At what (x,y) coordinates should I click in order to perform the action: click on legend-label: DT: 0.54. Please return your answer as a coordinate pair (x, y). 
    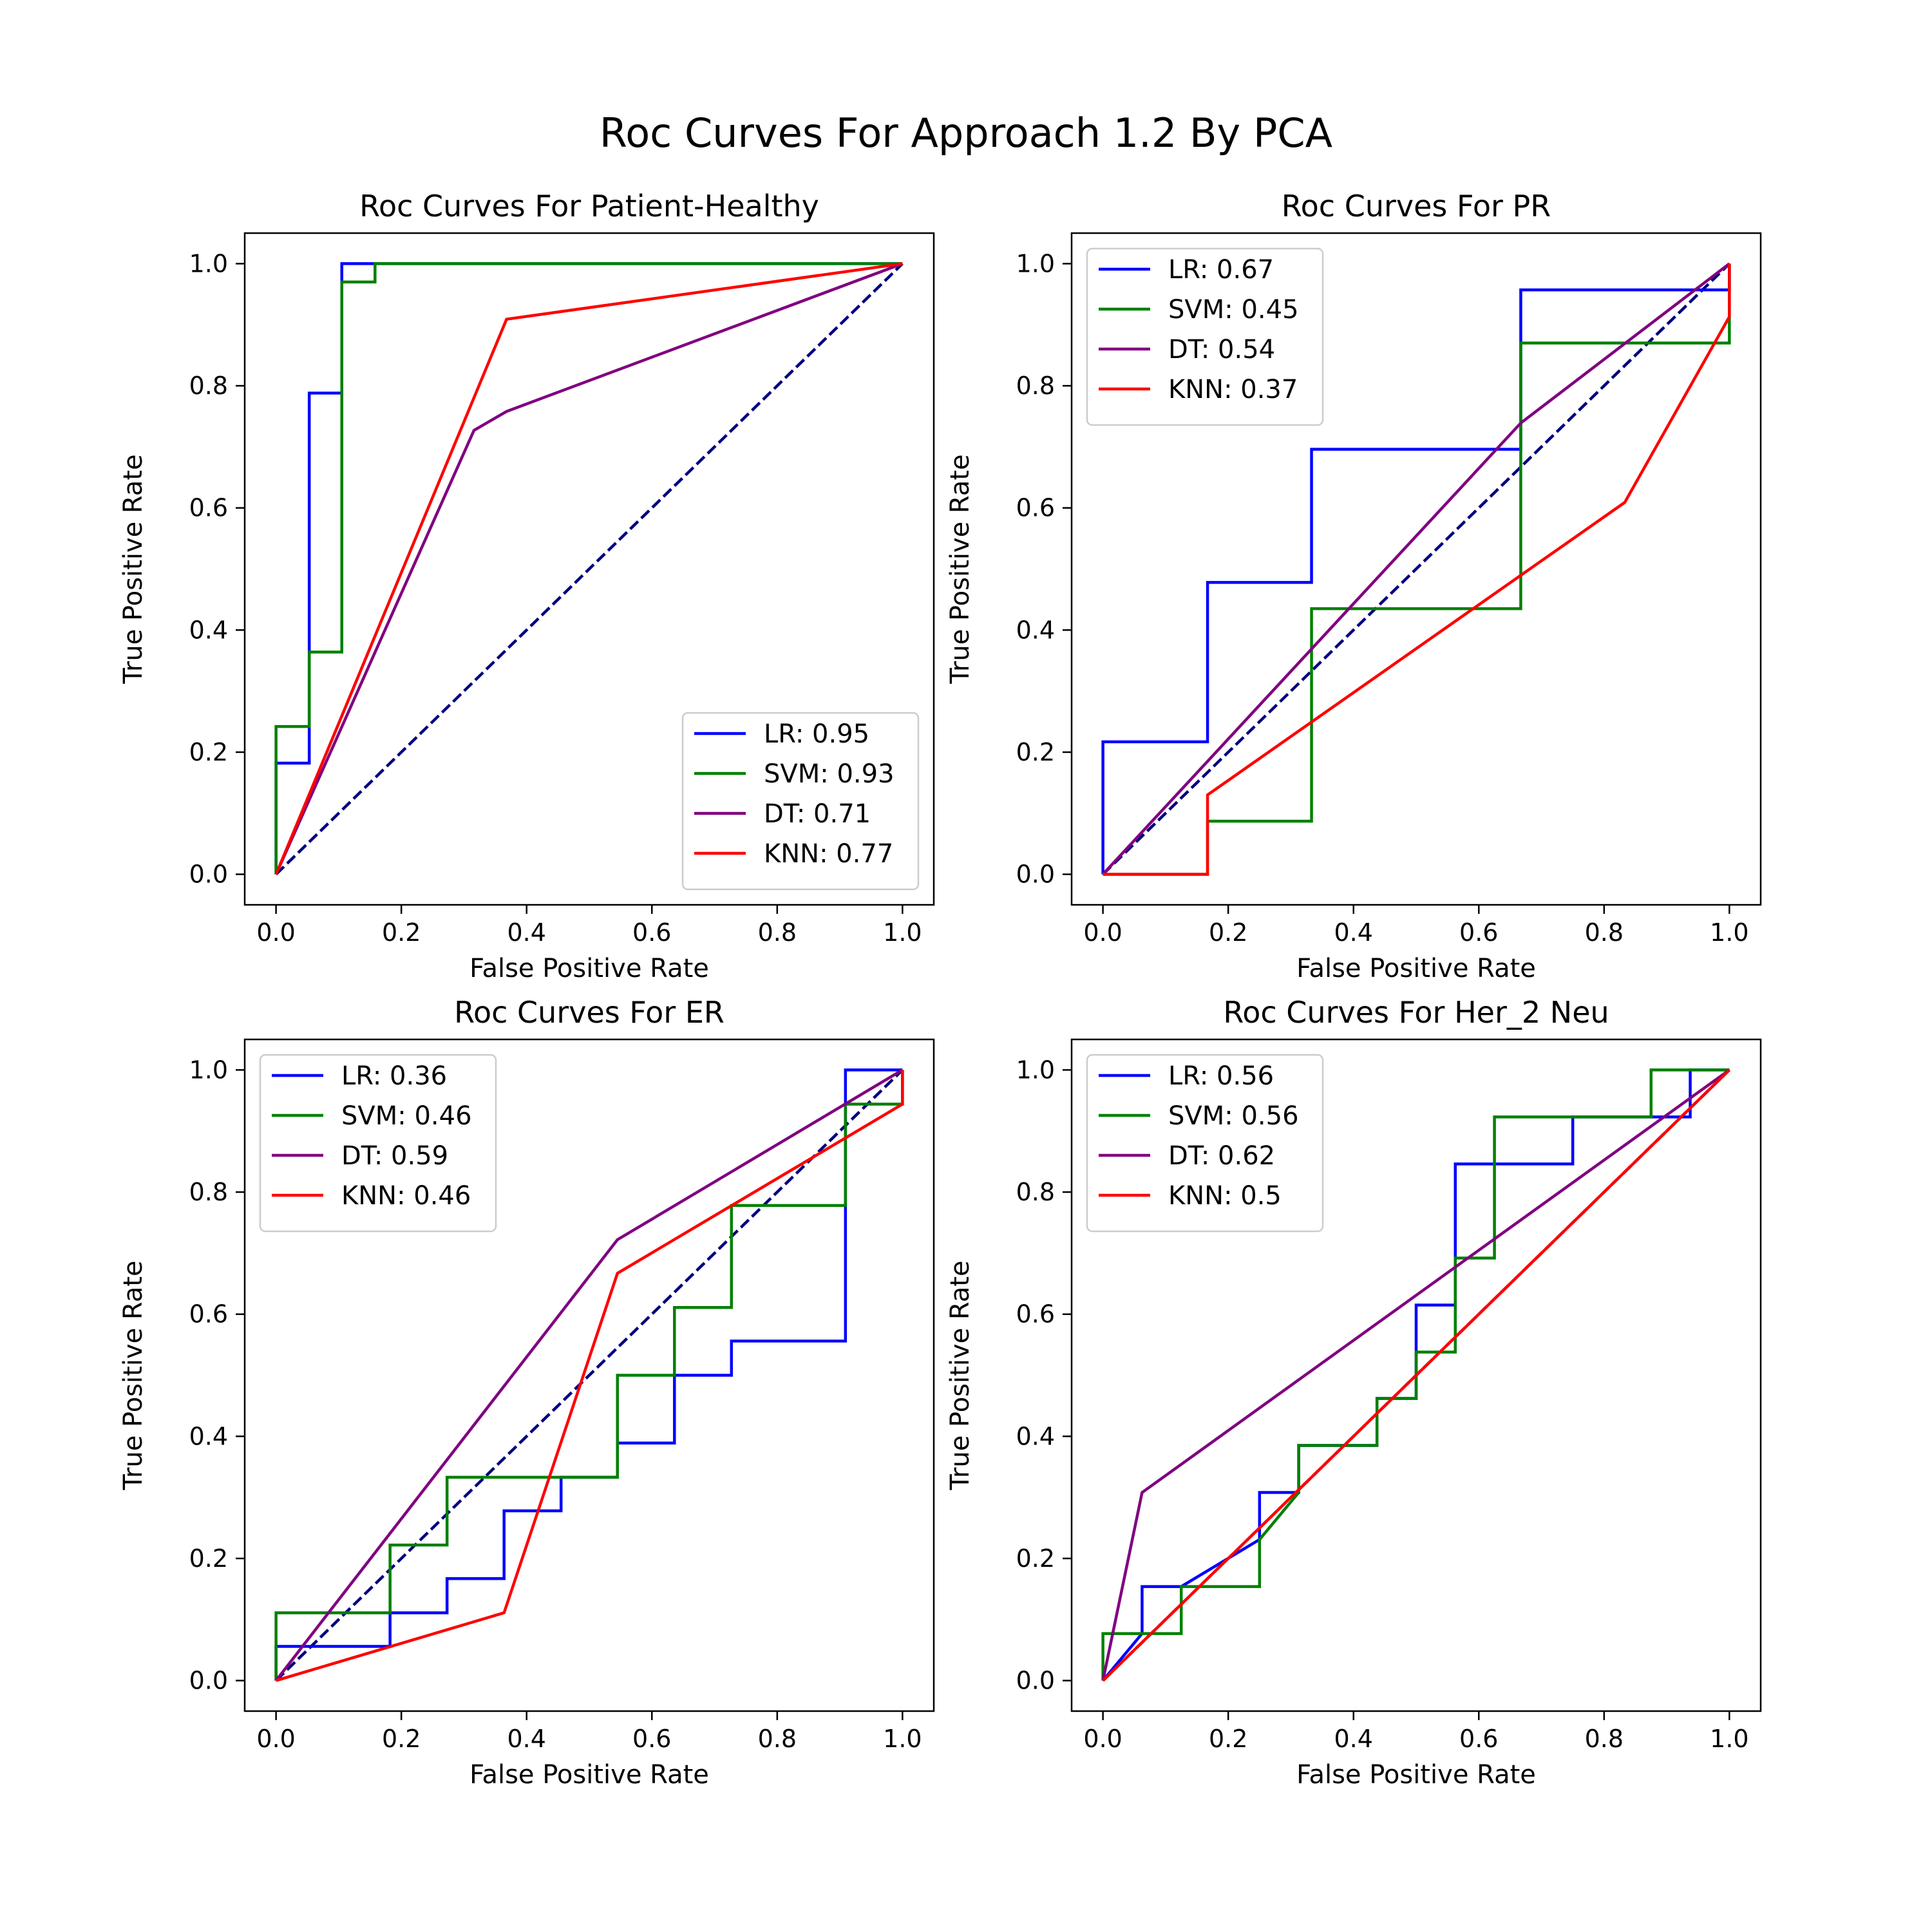
    Looking at the image, I should click on (1222, 350).